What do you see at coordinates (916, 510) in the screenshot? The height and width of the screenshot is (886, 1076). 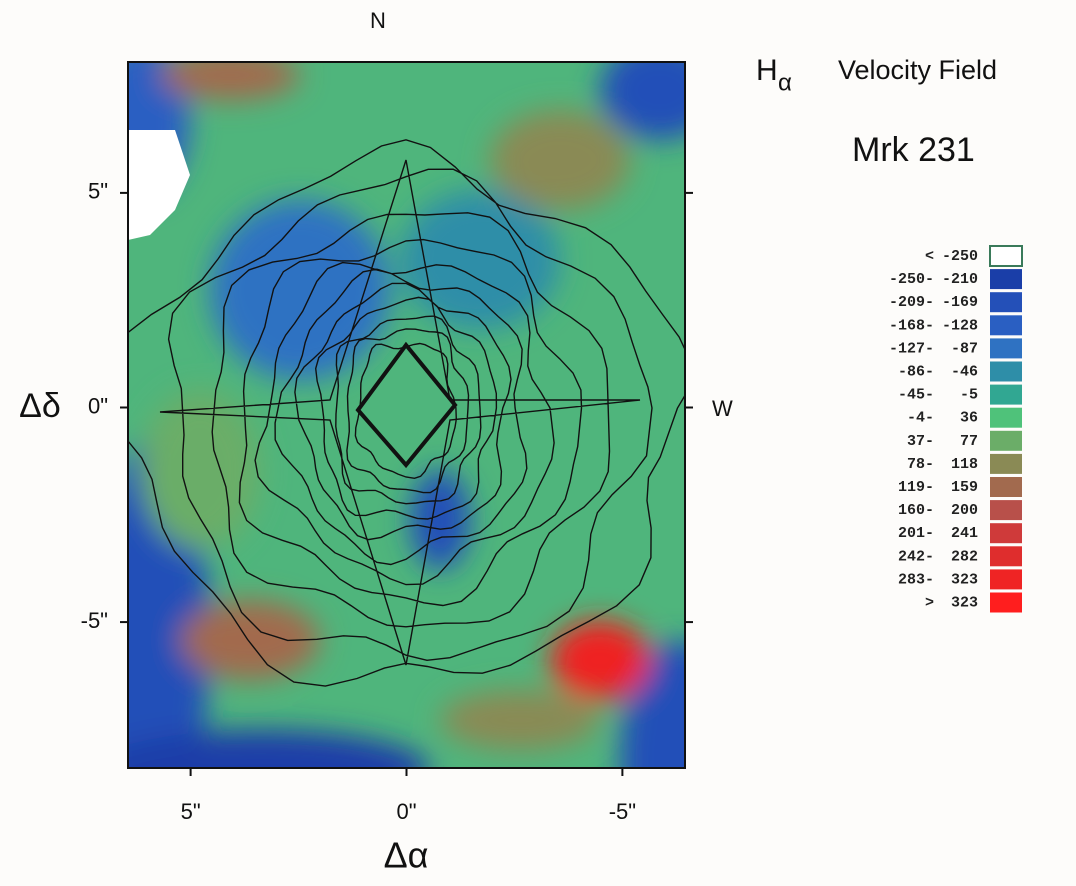 I see `legend-from: 160-` at bounding box center [916, 510].